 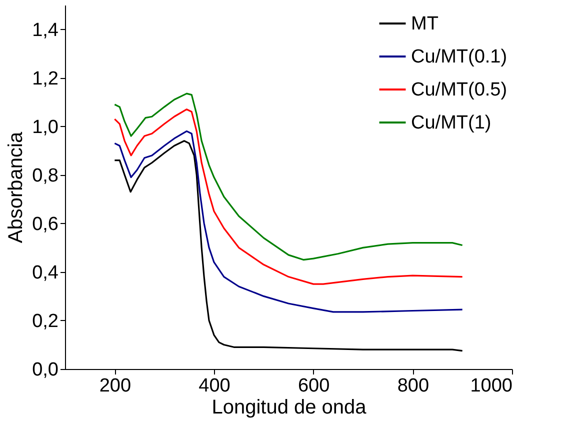 I want to click on y-tick-label: 1,4, so click(x=45, y=30).